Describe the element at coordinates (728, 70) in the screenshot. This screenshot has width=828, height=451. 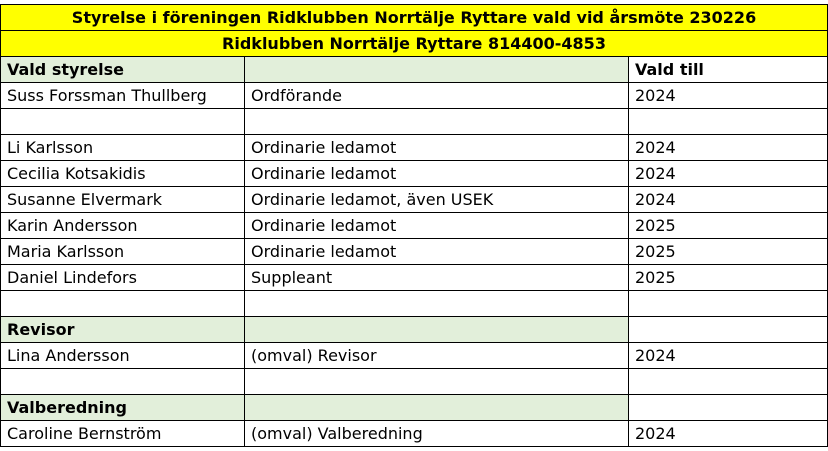
I see `header-until-cell: Vald till` at that location.